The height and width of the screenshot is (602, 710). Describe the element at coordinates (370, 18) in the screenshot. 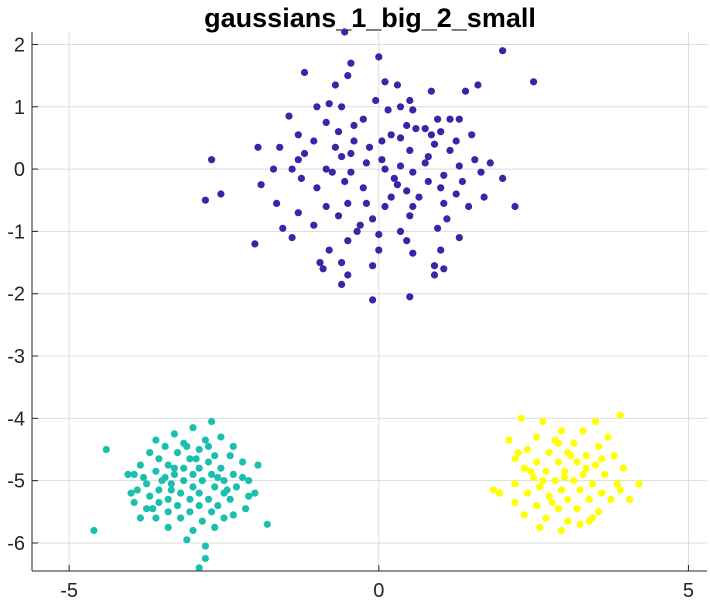

I see `chart-title: gaussians_1_big_2_small` at that location.